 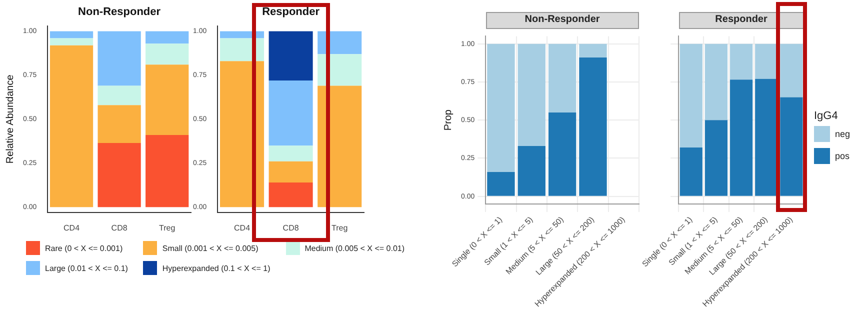 What do you see at coordinates (354, 248) in the screenshot?
I see `legend-label: Medium (0.005 < X <= 0.01)` at bounding box center [354, 248].